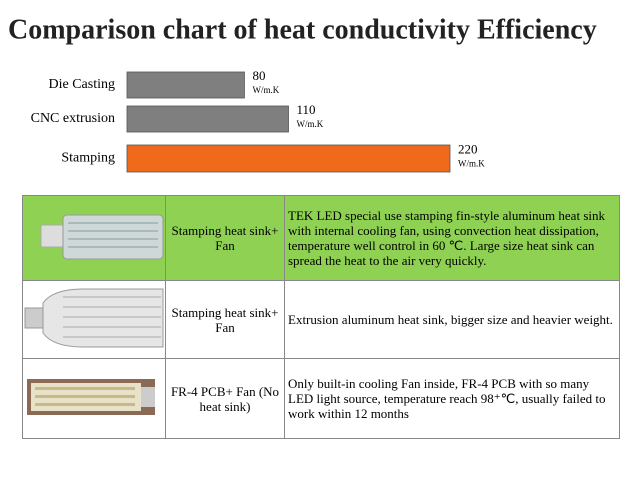 The image size is (640, 480). Describe the element at coordinates (88, 158) in the screenshot. I see `category-label: Stamping` at that location.